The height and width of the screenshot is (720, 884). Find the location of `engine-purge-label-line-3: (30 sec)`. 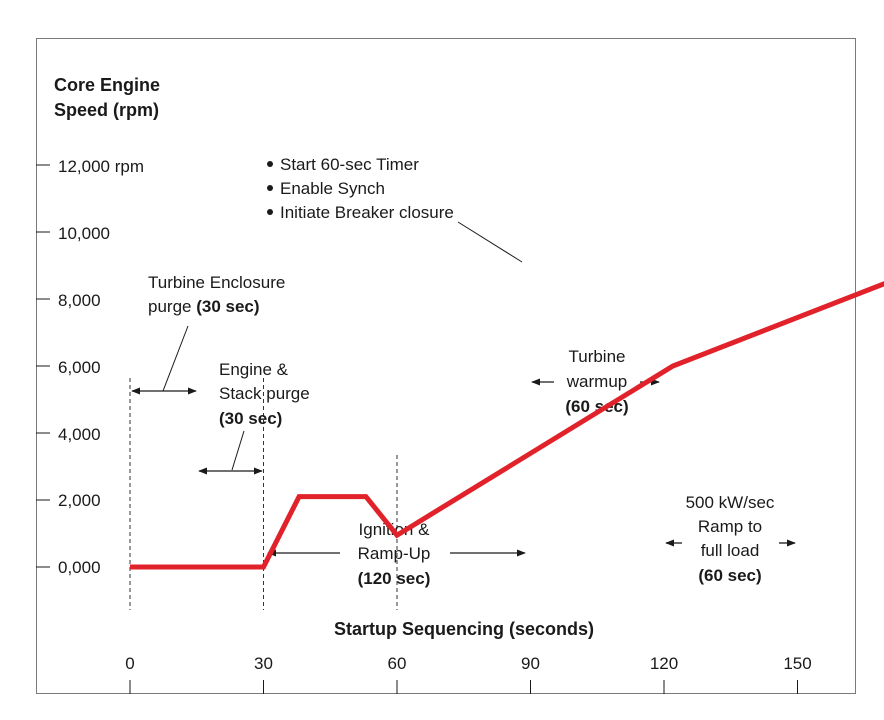

engine-purge-label-line-3: (30 sec) is located at coordinates (250, 418).